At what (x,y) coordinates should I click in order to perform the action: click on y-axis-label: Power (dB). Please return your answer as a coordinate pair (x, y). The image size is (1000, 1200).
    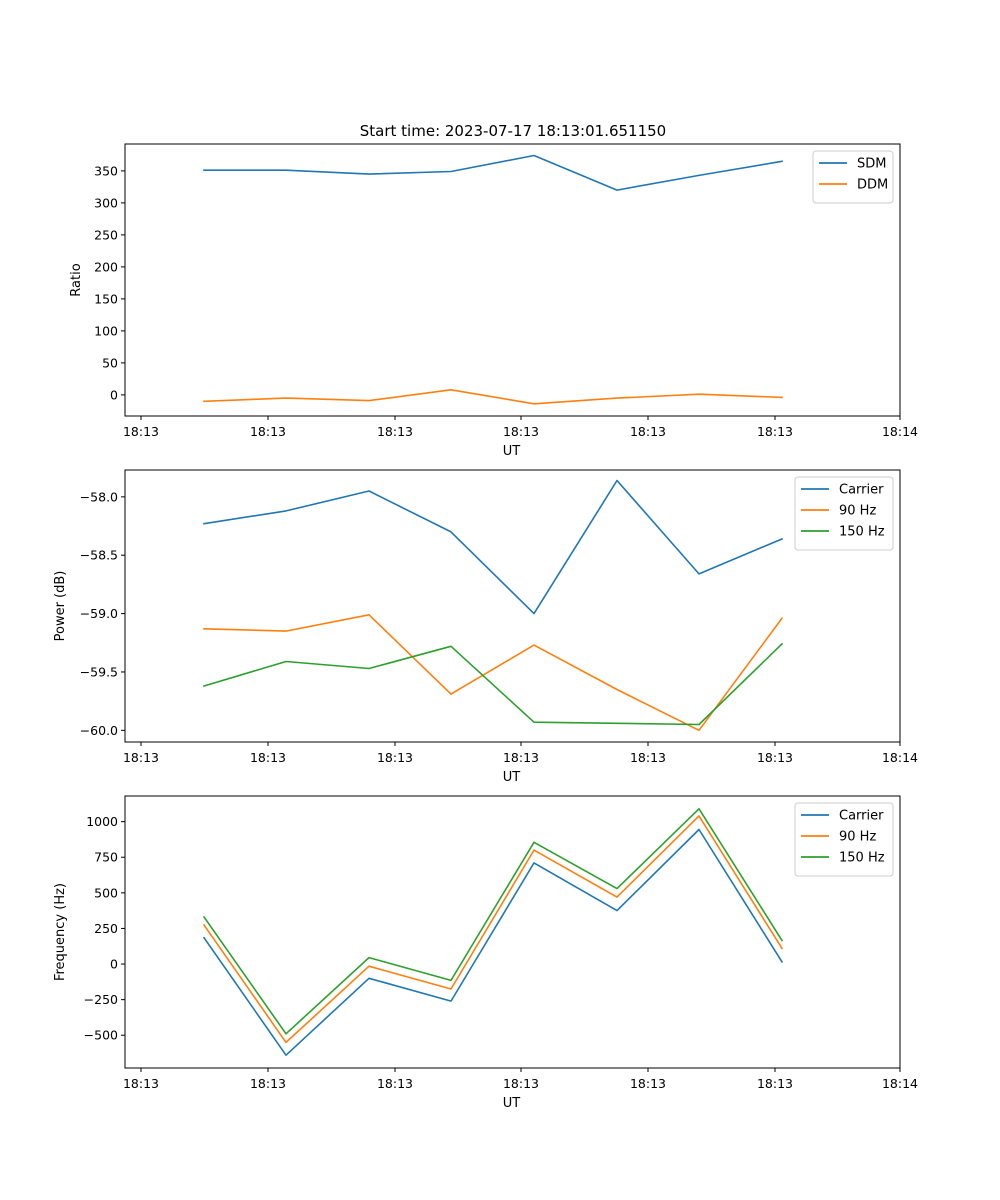
    Looking at the image, I should click on (60, 606).